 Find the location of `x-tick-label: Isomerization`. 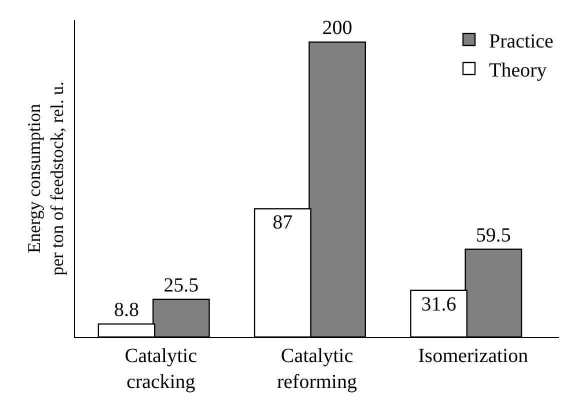

x-tick-label: Isomerization is located at coordinates (473, 356).